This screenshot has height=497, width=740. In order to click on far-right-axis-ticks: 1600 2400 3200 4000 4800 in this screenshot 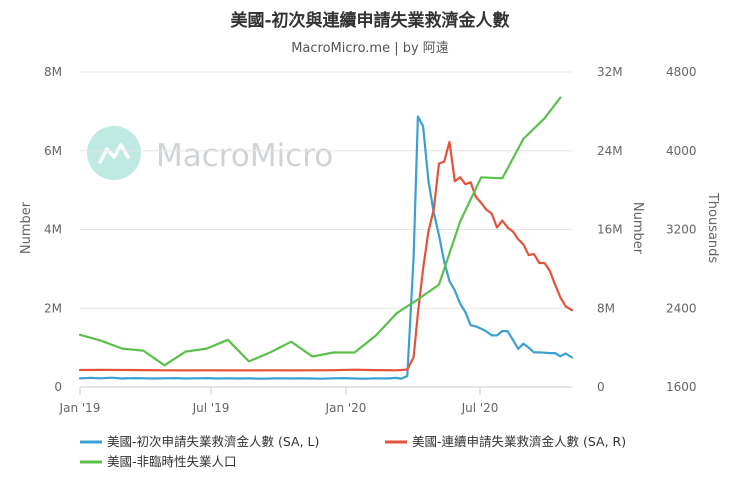, I will do `click(681, 229)`.